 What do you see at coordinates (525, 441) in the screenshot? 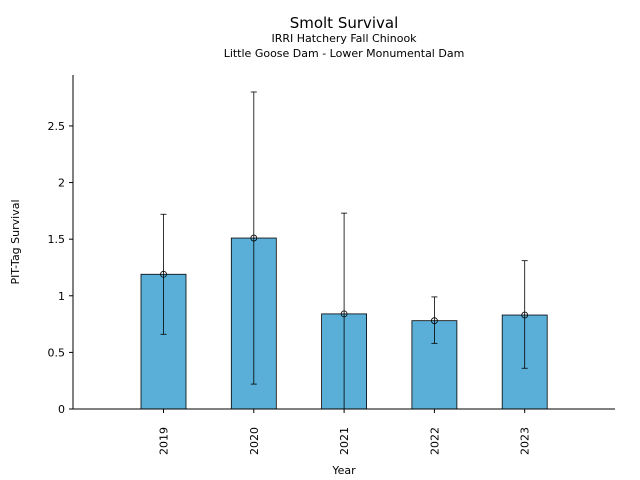
I see `x-tick-label: 2023` at bounding box center [525, 441].